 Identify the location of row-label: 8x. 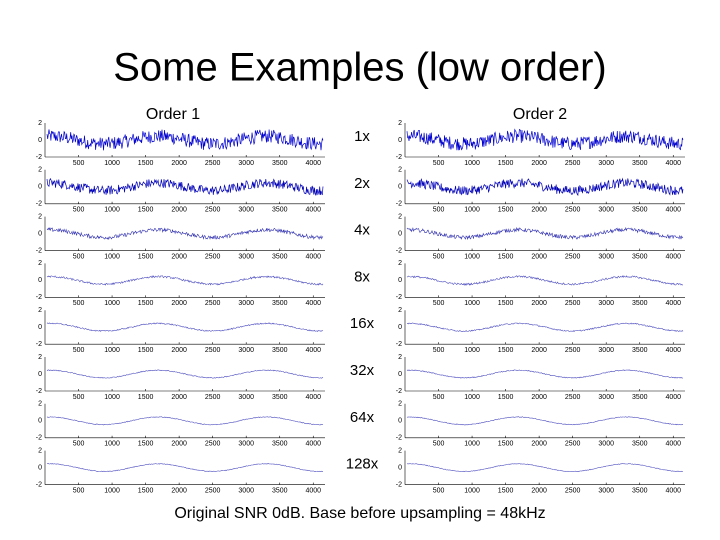
(362, 276).